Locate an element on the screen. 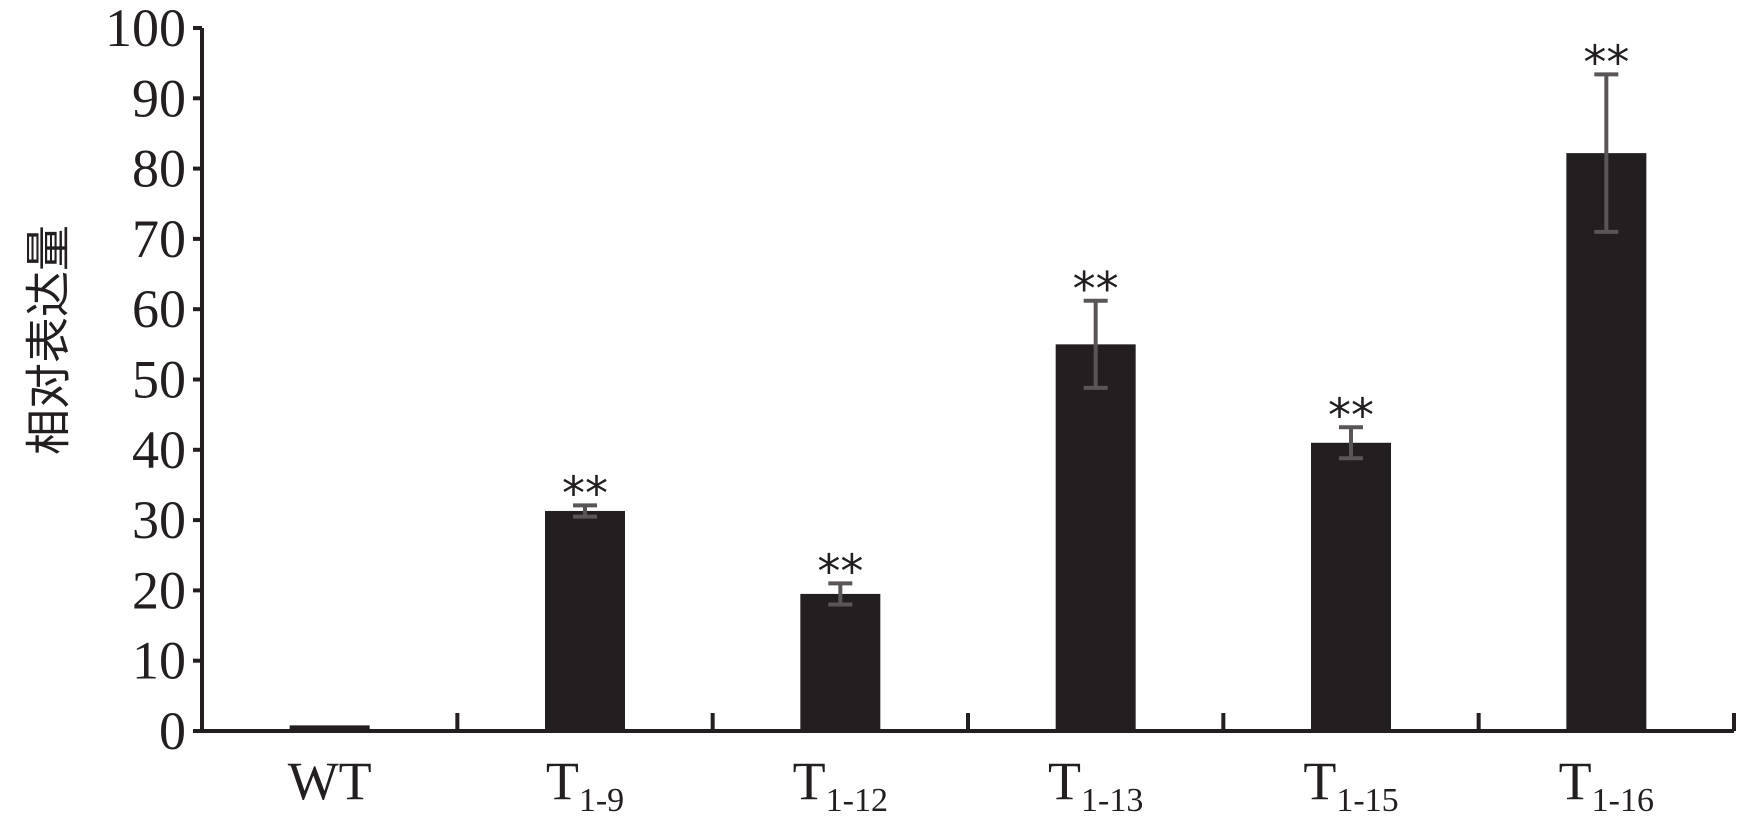  y-tick-label: 20 is located at coordinates (159, 590).